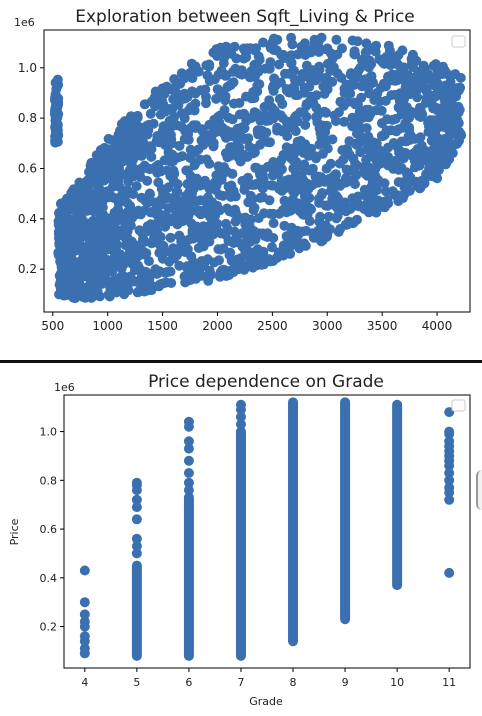  What do you see at coordinates (49, 529) in the screenshot?
I see `chart-2-y-tick-label: 0.6` at bounding box center [49, 529].